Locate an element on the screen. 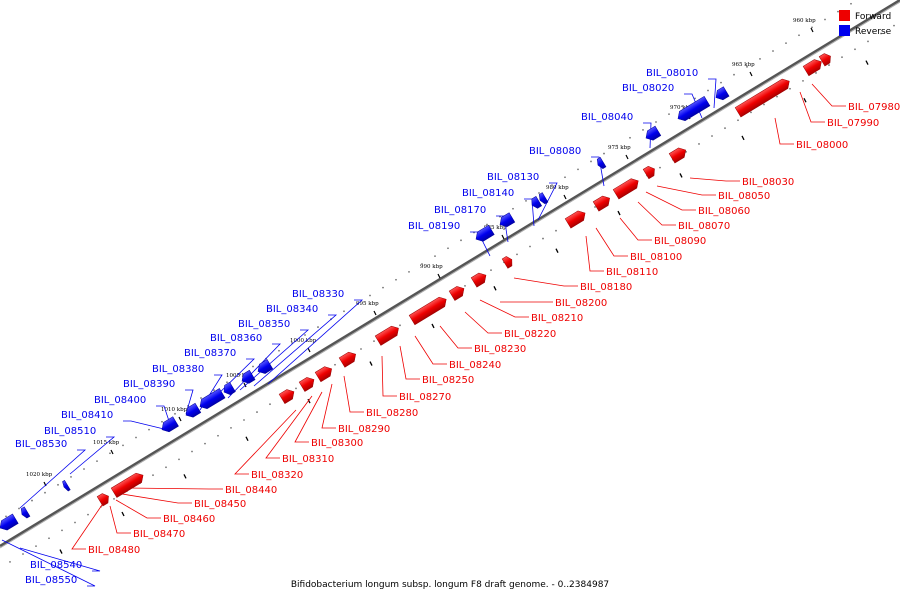  reverse-gene-label: BIL_08330 is located at coordinates (318, 294).